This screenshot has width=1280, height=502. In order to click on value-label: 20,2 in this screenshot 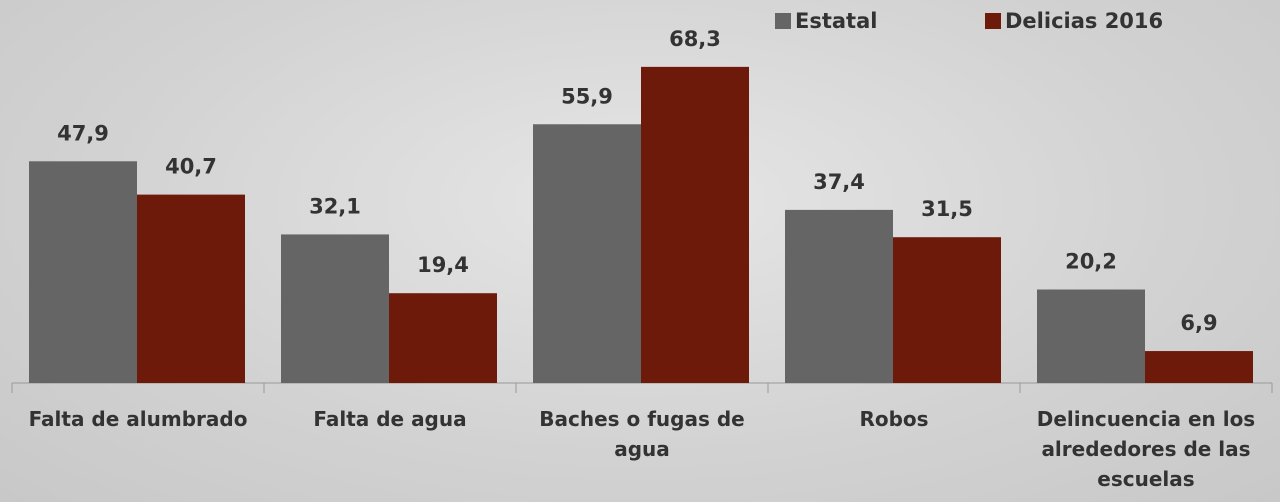, I will do `click(1091, 262)`.